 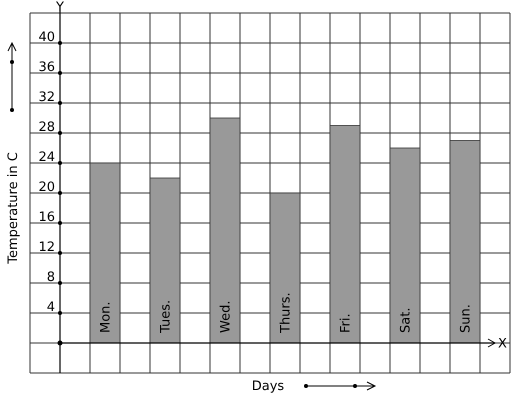 What do you see at coordinates (106, 317) in the screenshot?
I see `x-tick-label: Mon.` at bounding box center [106, 317].